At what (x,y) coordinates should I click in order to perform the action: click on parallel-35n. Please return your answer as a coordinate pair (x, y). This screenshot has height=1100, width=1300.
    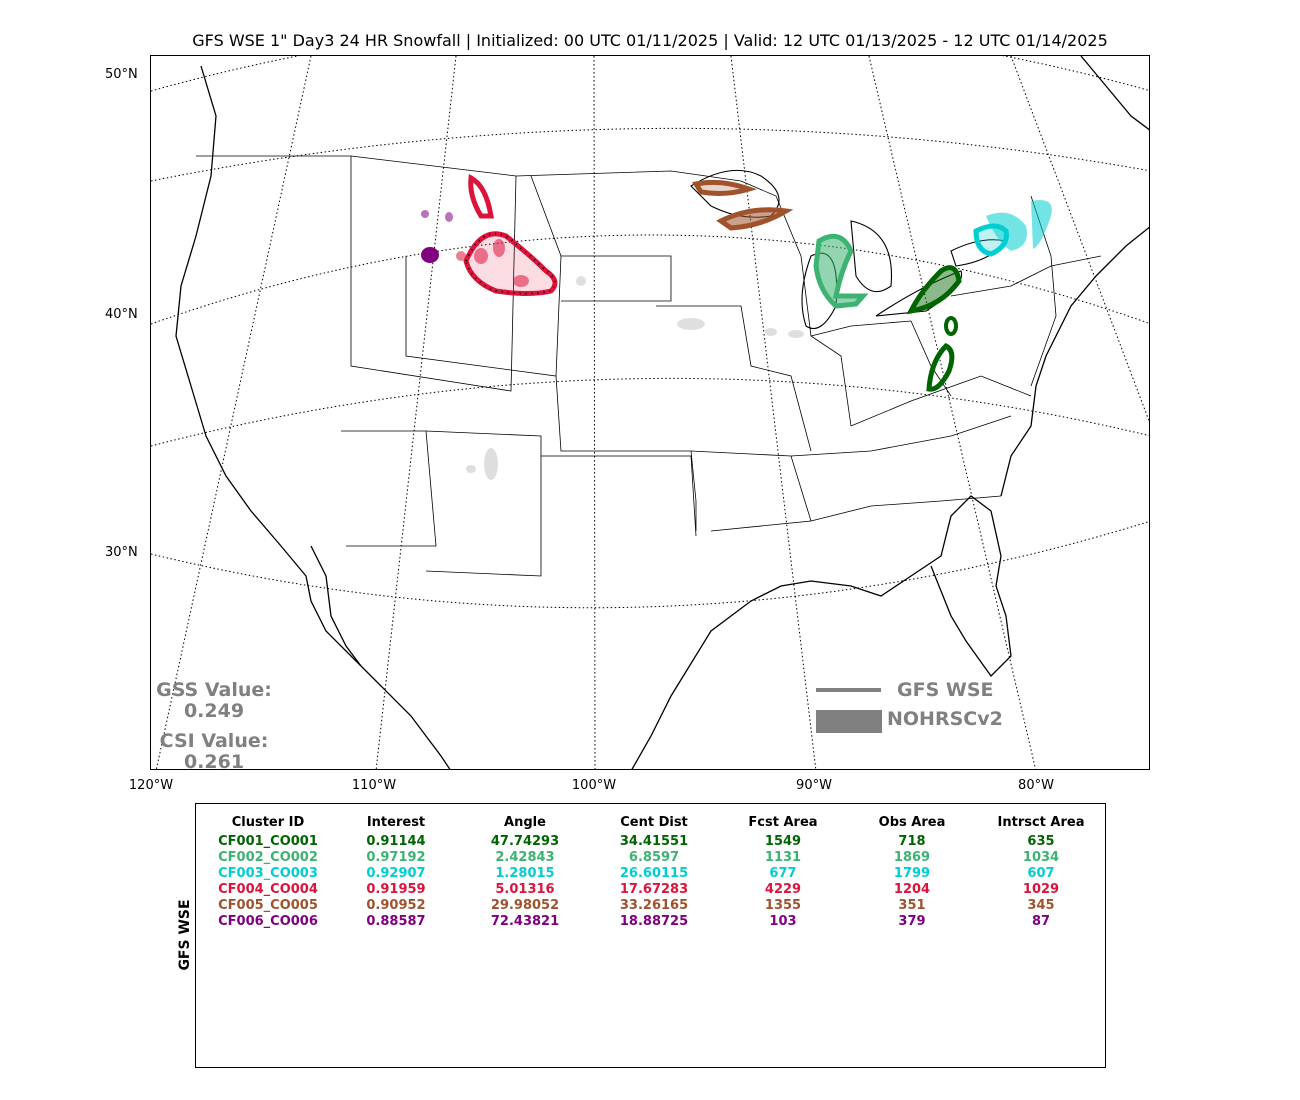
    Looking at the image, I should click on (650, 412).